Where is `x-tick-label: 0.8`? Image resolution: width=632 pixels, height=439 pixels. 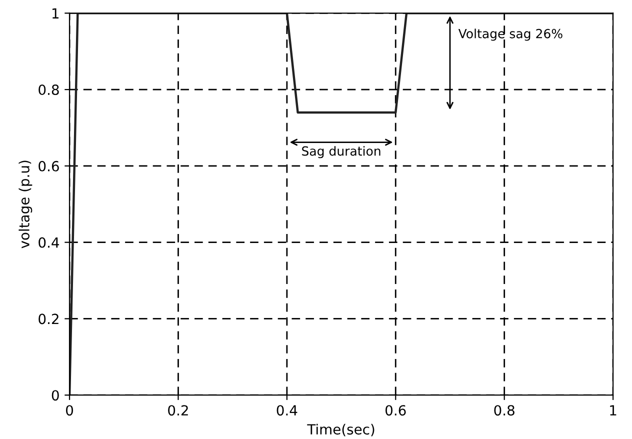 x-tick-label: 0.8 is located at coordinates (504, 410).